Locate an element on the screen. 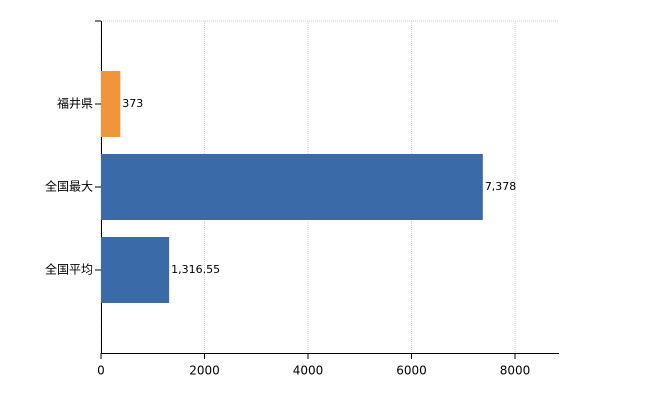  x-tick-label: 0 is located at coordinates (101, 371).